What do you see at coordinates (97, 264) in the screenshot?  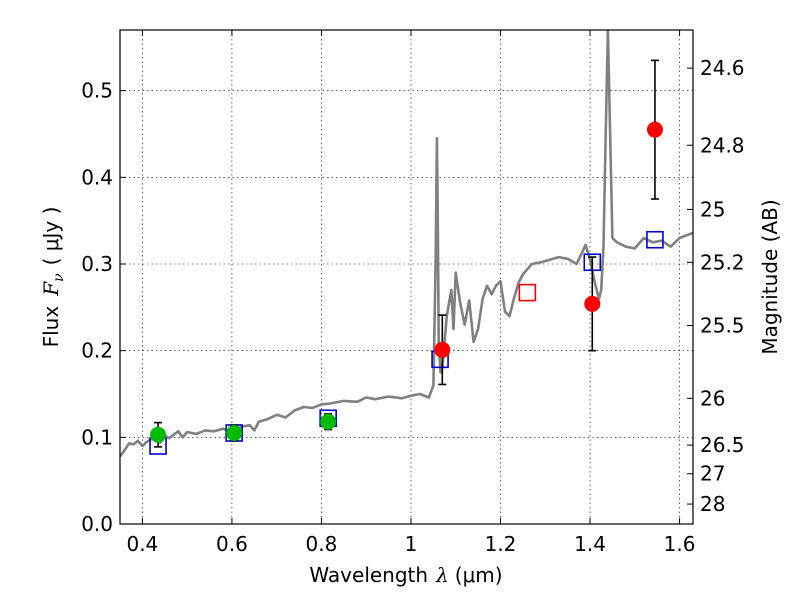 I see `y-tick-label: 0.3` at bounding box center [97, 264].